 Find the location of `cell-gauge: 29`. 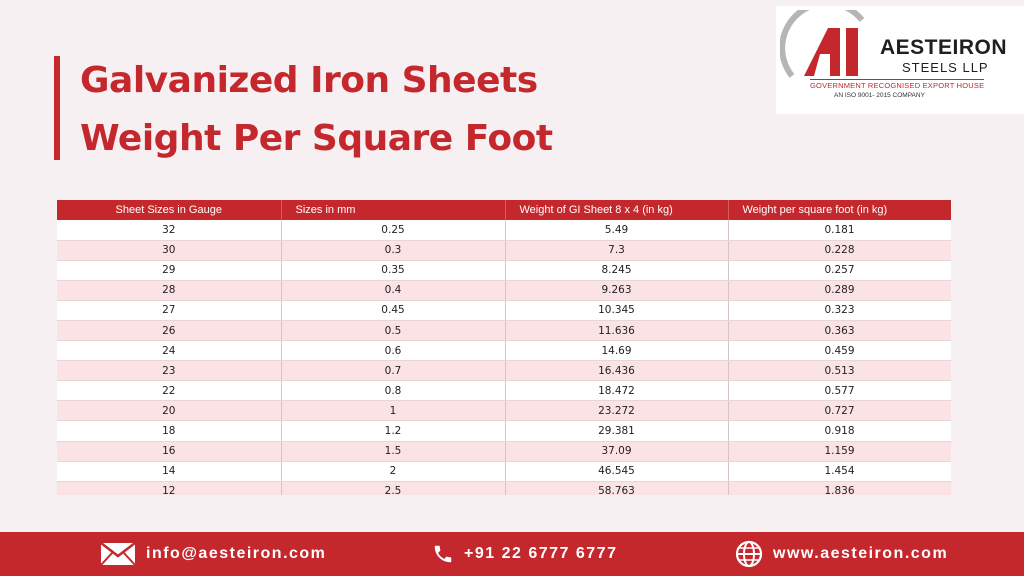

cell-gauge: 29 is located at coordinates (169, 270).